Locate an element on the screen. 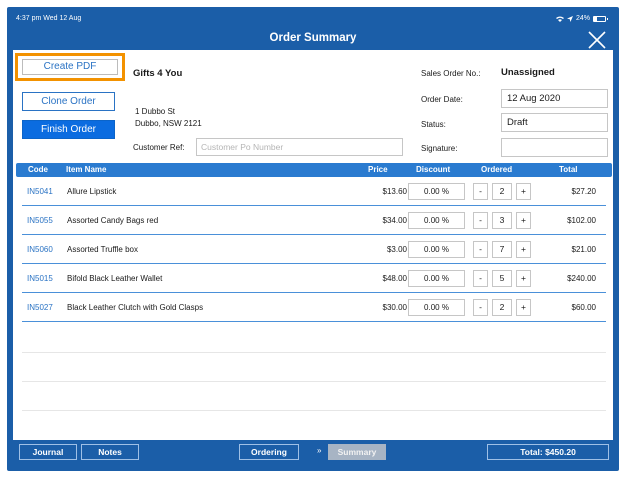 The height and width of the screenshot is (478, 626). quantity-field: 7 is located at coordinates (502, 249).